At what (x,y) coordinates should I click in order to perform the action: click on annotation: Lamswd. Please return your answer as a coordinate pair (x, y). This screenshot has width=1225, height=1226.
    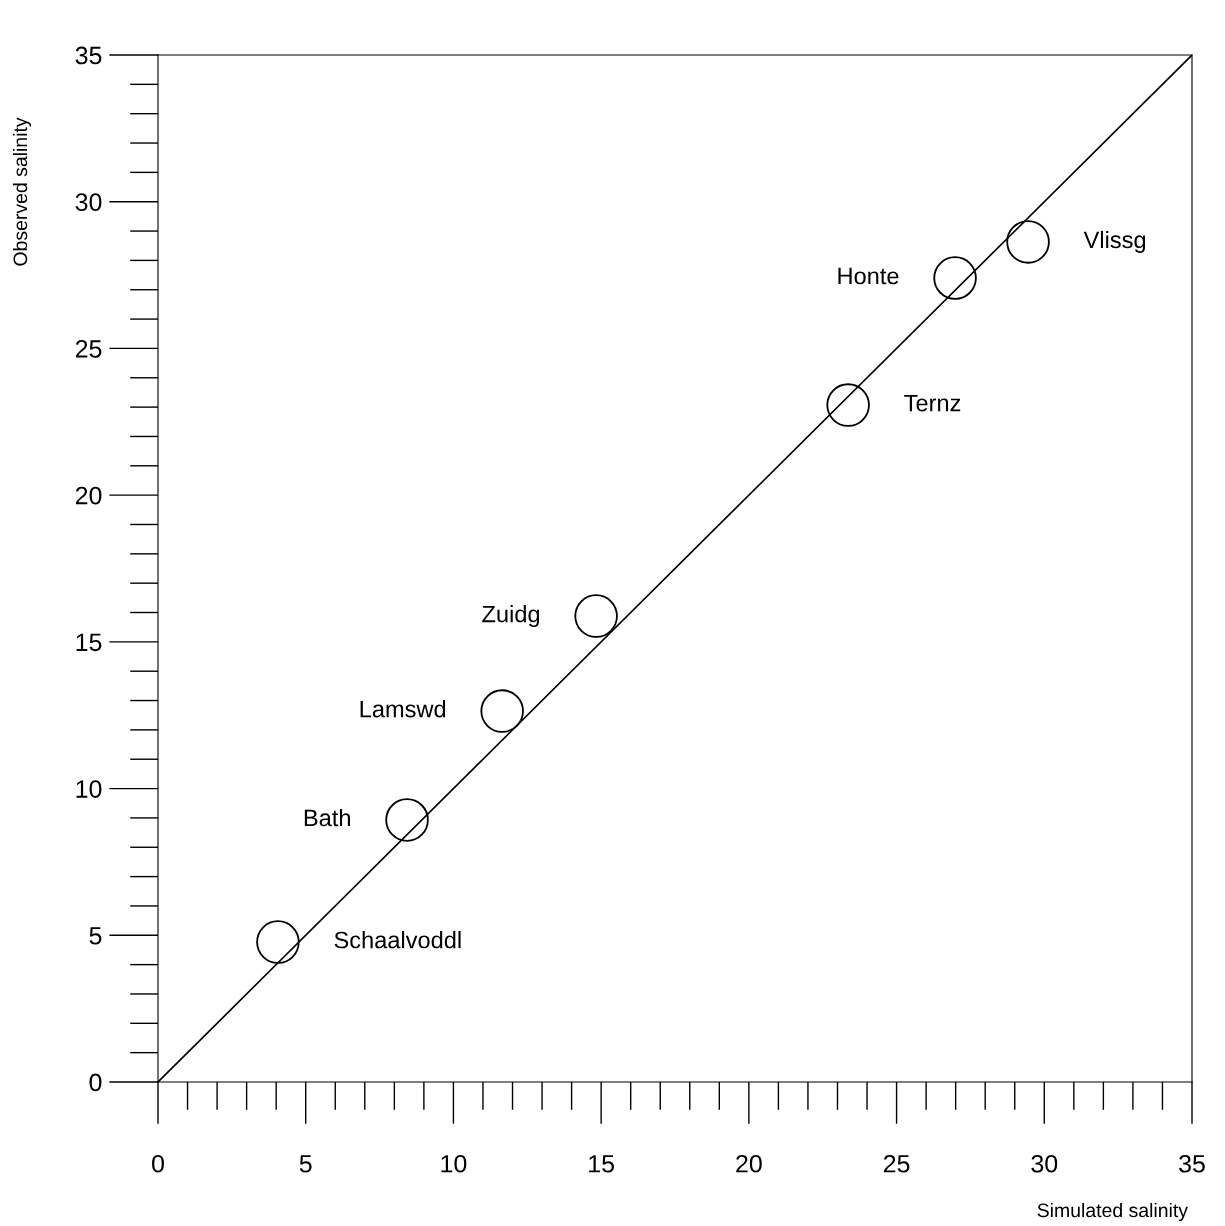
    Looking at the image, I should click on (403, 709).